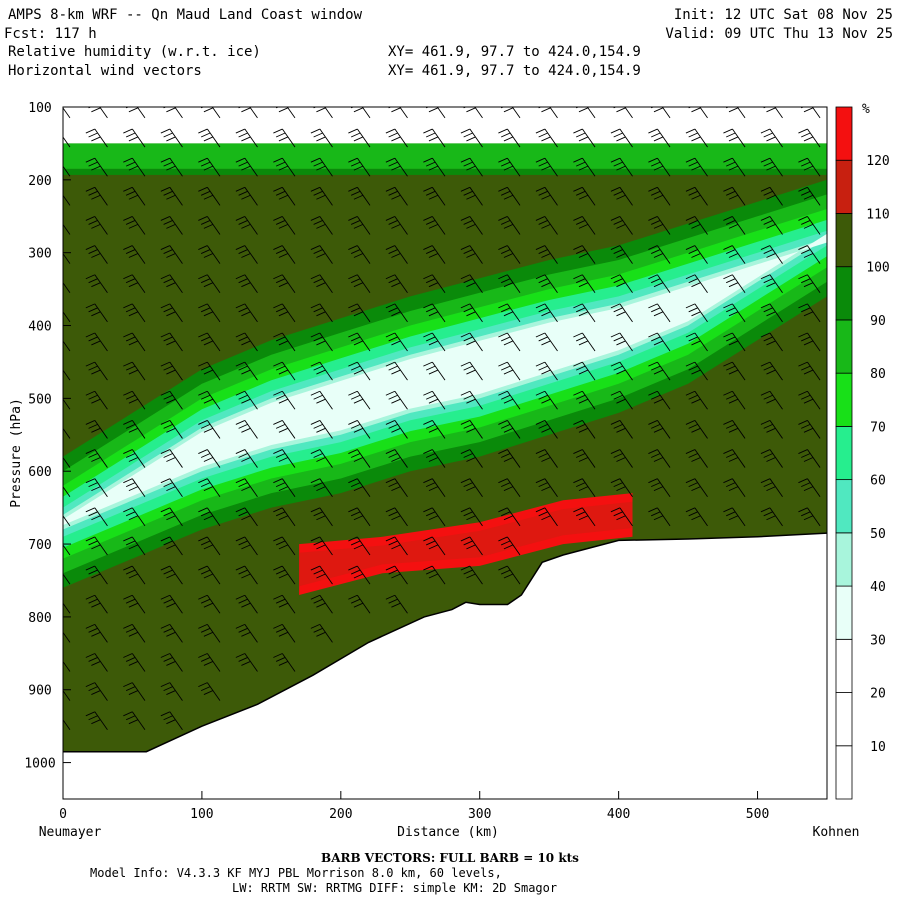 This screenshot has width=900, height=905. Describe the element at coordinates (414, 806) in the screenshot. I see `x-axis: 0 100 200 300 400 500` at that location.